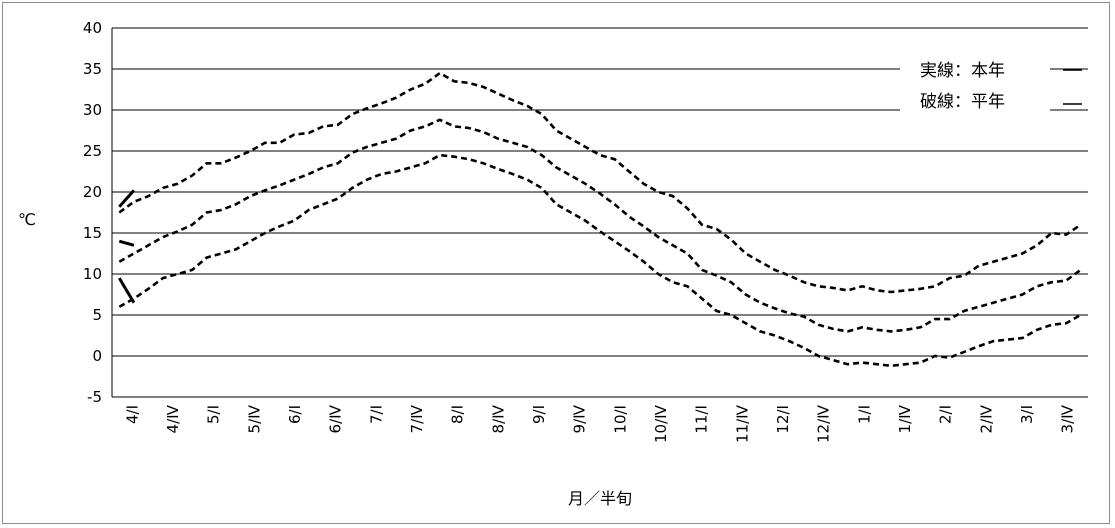  I want to click on x-tick-label: 12/Ⅰ, so click(783, 419).